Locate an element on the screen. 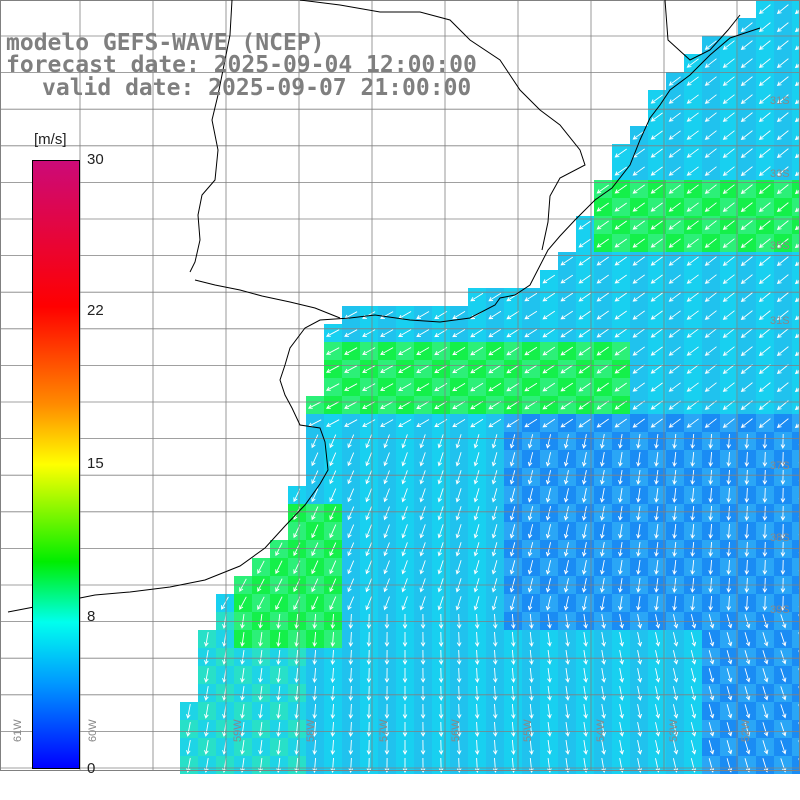  lat-label: 33S is located at coordinates (780, 174).